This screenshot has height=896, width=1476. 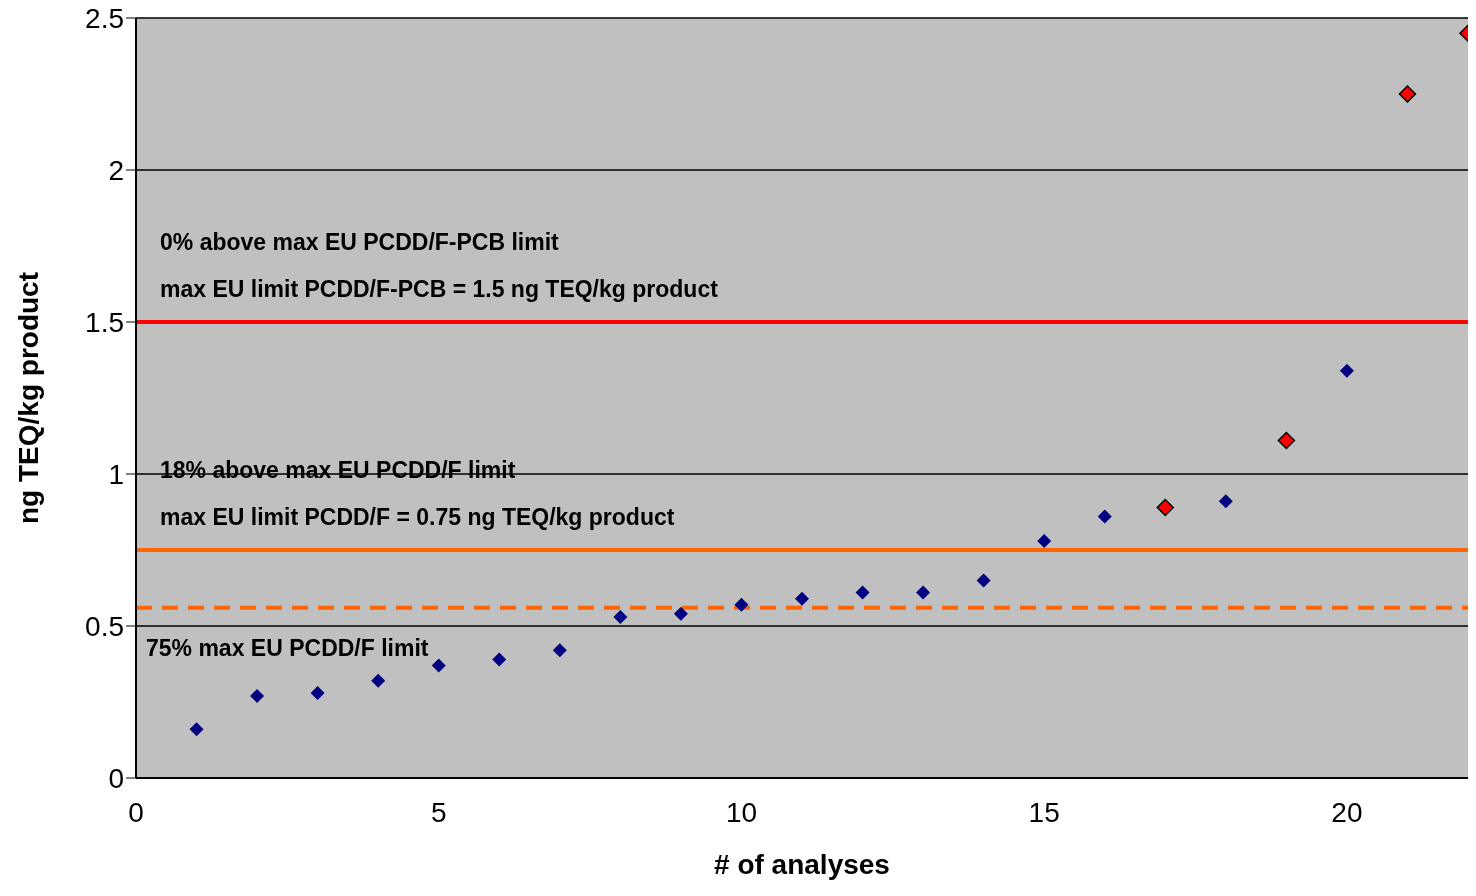 What do you see at coordinates (28, 398) in the screenshot?
I see `y-axis-title: ng TEQ/kg product` at bounding box center [28, 398].